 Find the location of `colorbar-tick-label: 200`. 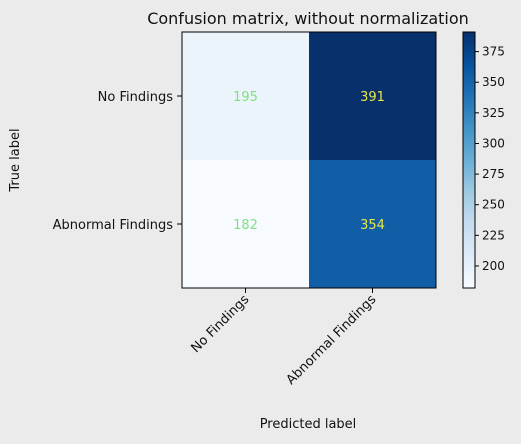

colorbar-tick-label: 200 is located at coordinates (493, 266).